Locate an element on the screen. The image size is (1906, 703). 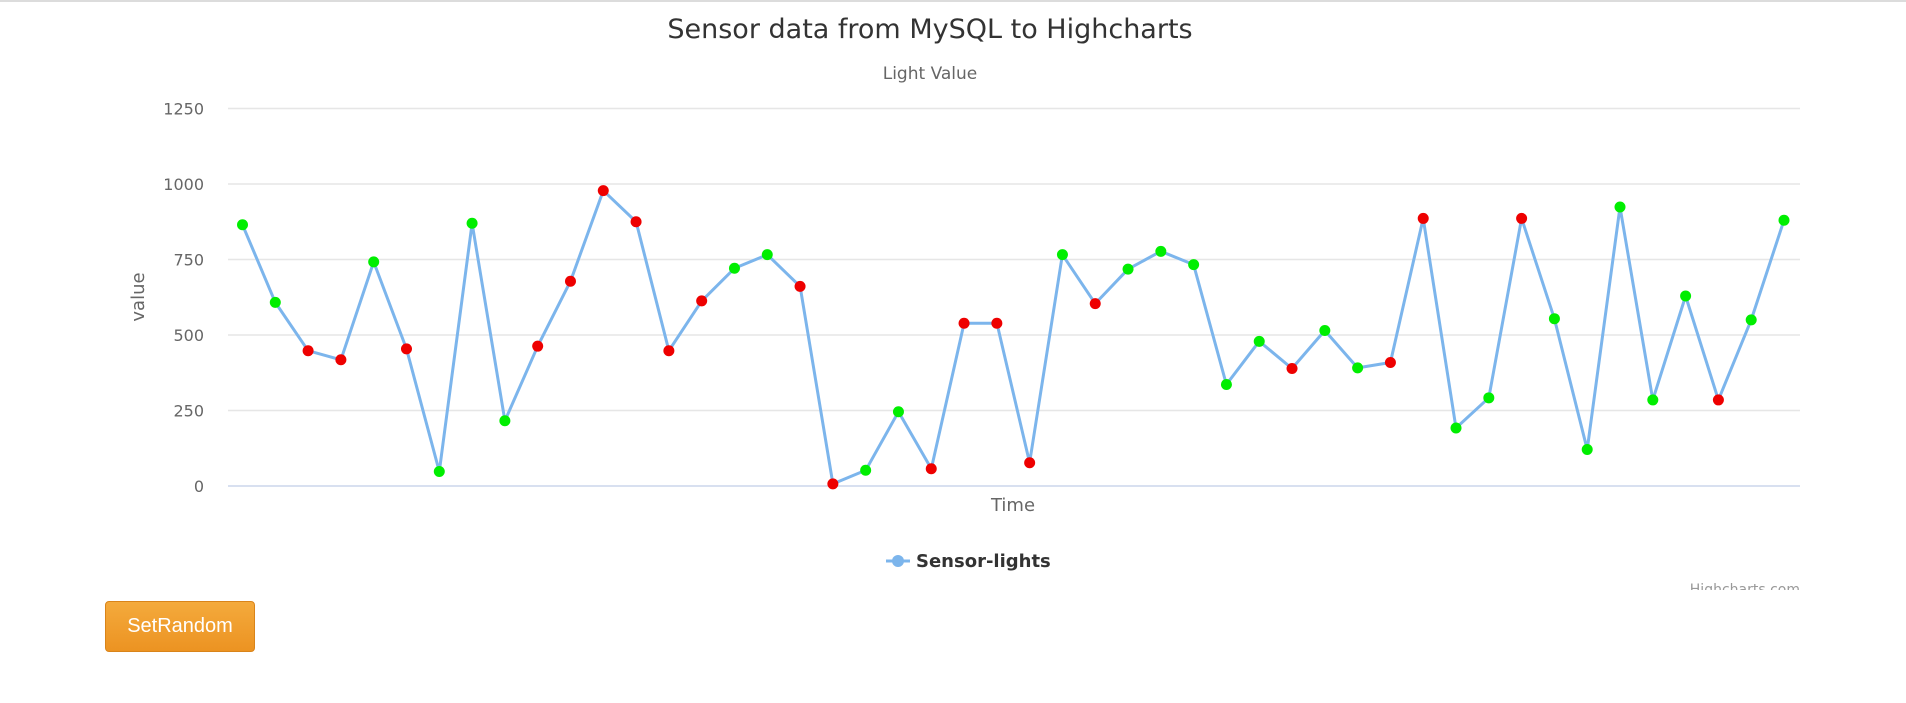
y-tick-label: 1000 is located at coordinates (183, 184).